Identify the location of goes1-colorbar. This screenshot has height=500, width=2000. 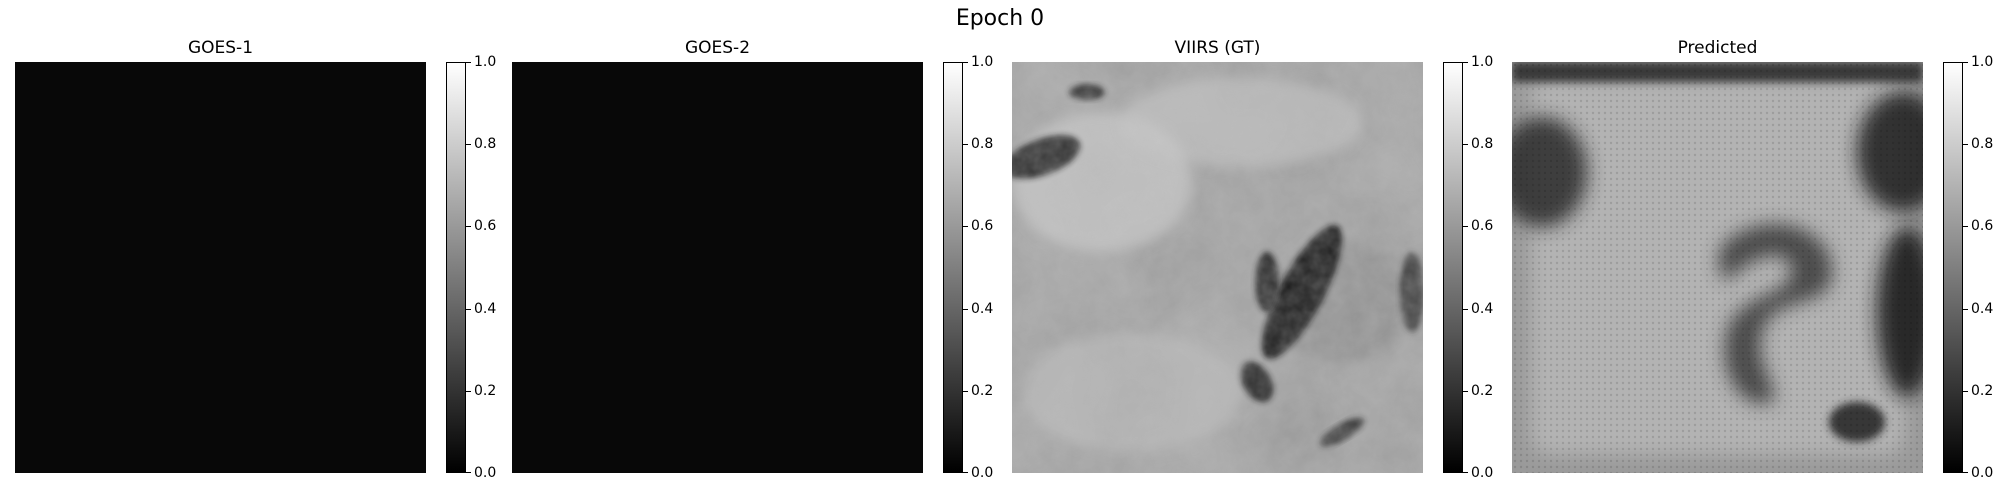
(456, 267).